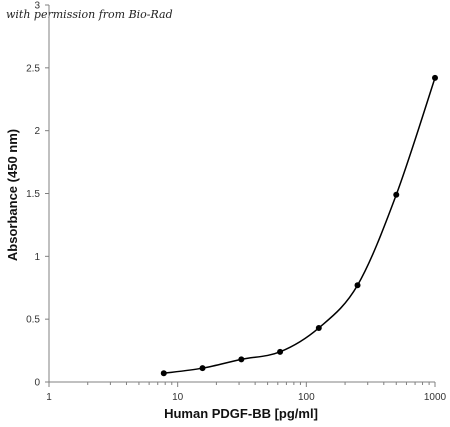 The height and width of the screenshot is (427, 450). Describe the element at coordinates (37, 257) in the screenshot. I see `y-tick-label: 1` at that location.